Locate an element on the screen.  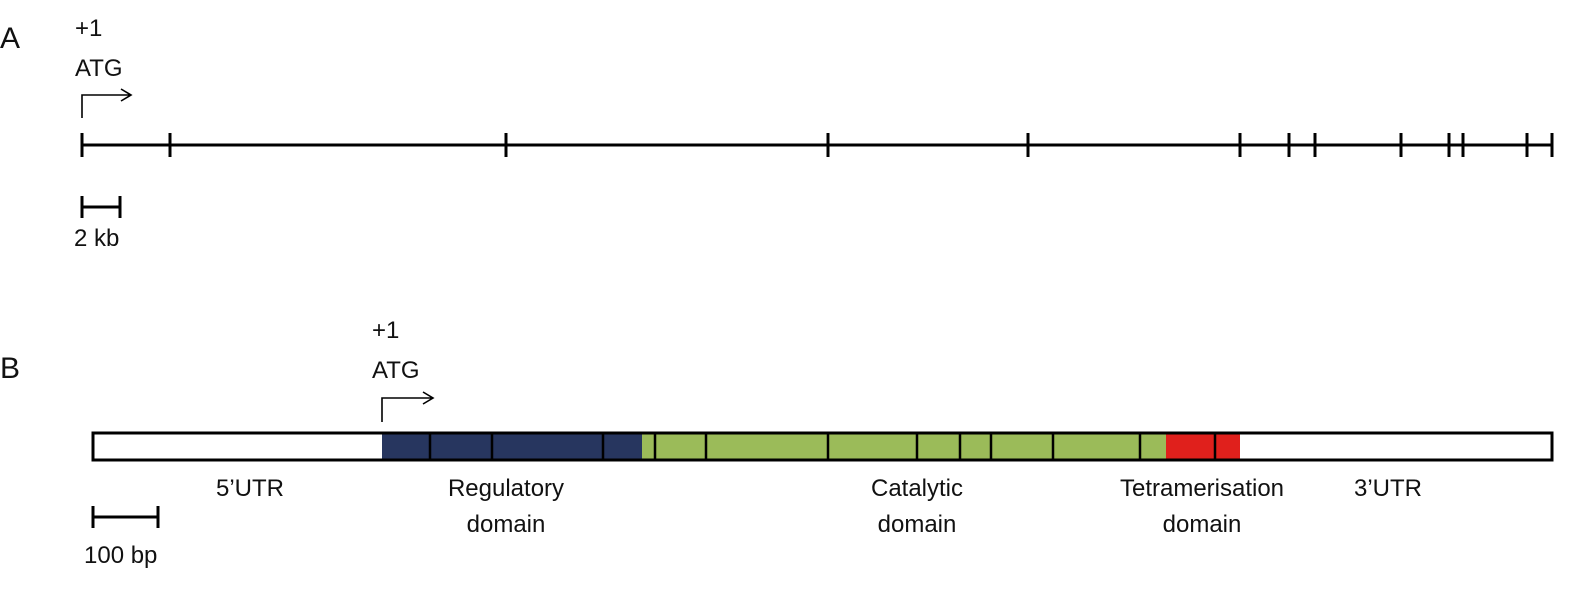
exon-ticks is located at coordinates (817, 145).